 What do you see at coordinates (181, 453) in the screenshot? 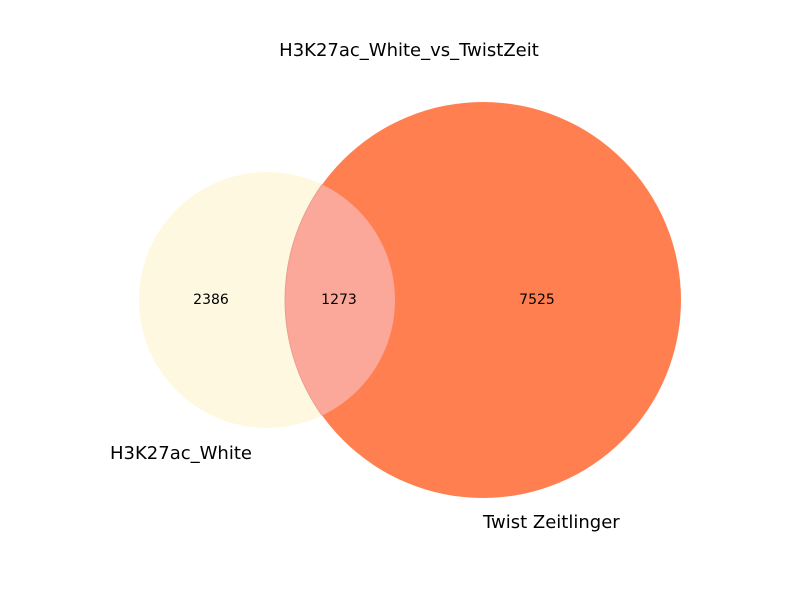
I see `set-label-h3k27ac-white: H3K27ac_White` at bounding box center [181, 453].